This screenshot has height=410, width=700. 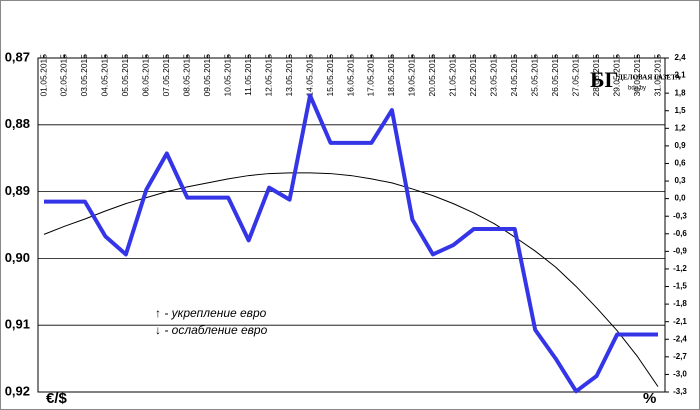 I want to click on x-tick-label: 09.05.2015, so click(x=207, y=75).